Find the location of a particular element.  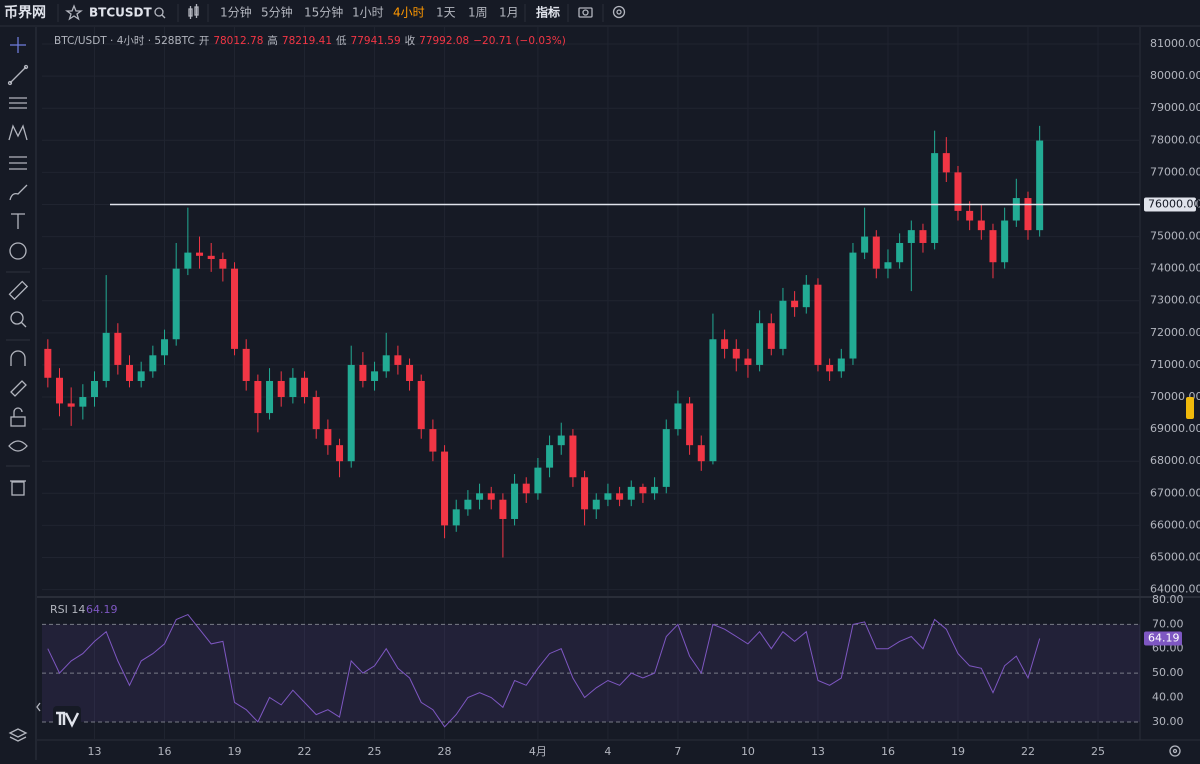

rsi-legend-name: RSI 14 is located at coordinates (67, 609).